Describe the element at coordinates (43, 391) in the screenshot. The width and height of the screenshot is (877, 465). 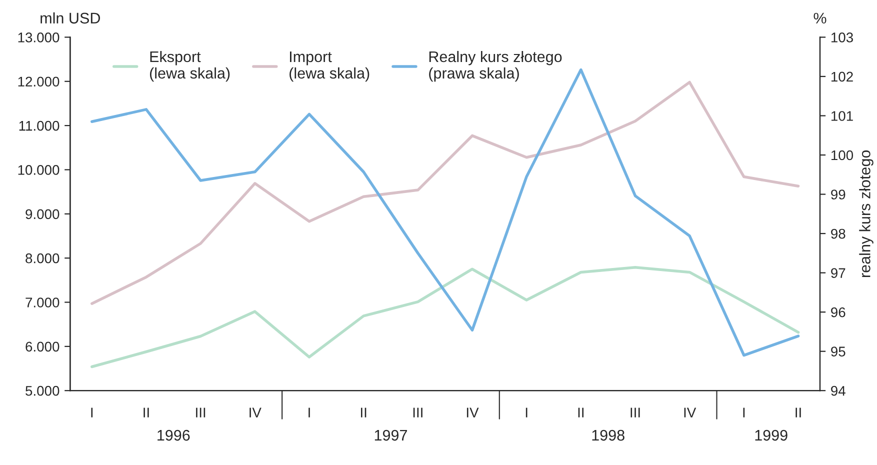
I see `y-tick-label: 5.000` at that location.